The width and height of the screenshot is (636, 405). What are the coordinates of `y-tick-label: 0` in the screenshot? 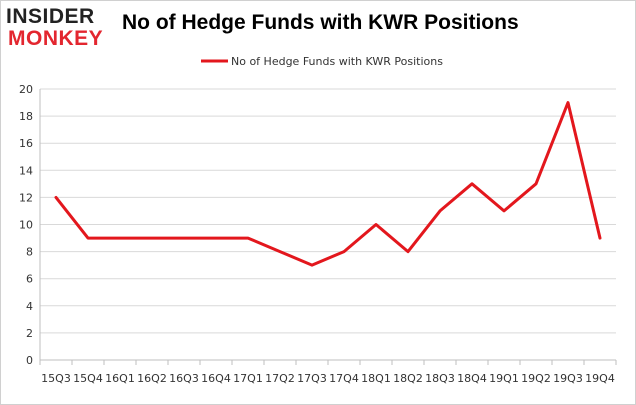 It's located at (29, 360).